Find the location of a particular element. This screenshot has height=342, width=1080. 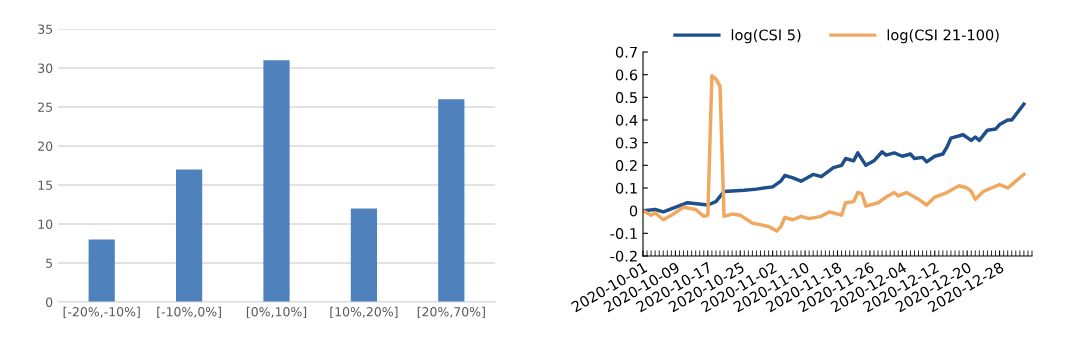

legend-label: log(CSI 5) is located at coordinates (766, 36).